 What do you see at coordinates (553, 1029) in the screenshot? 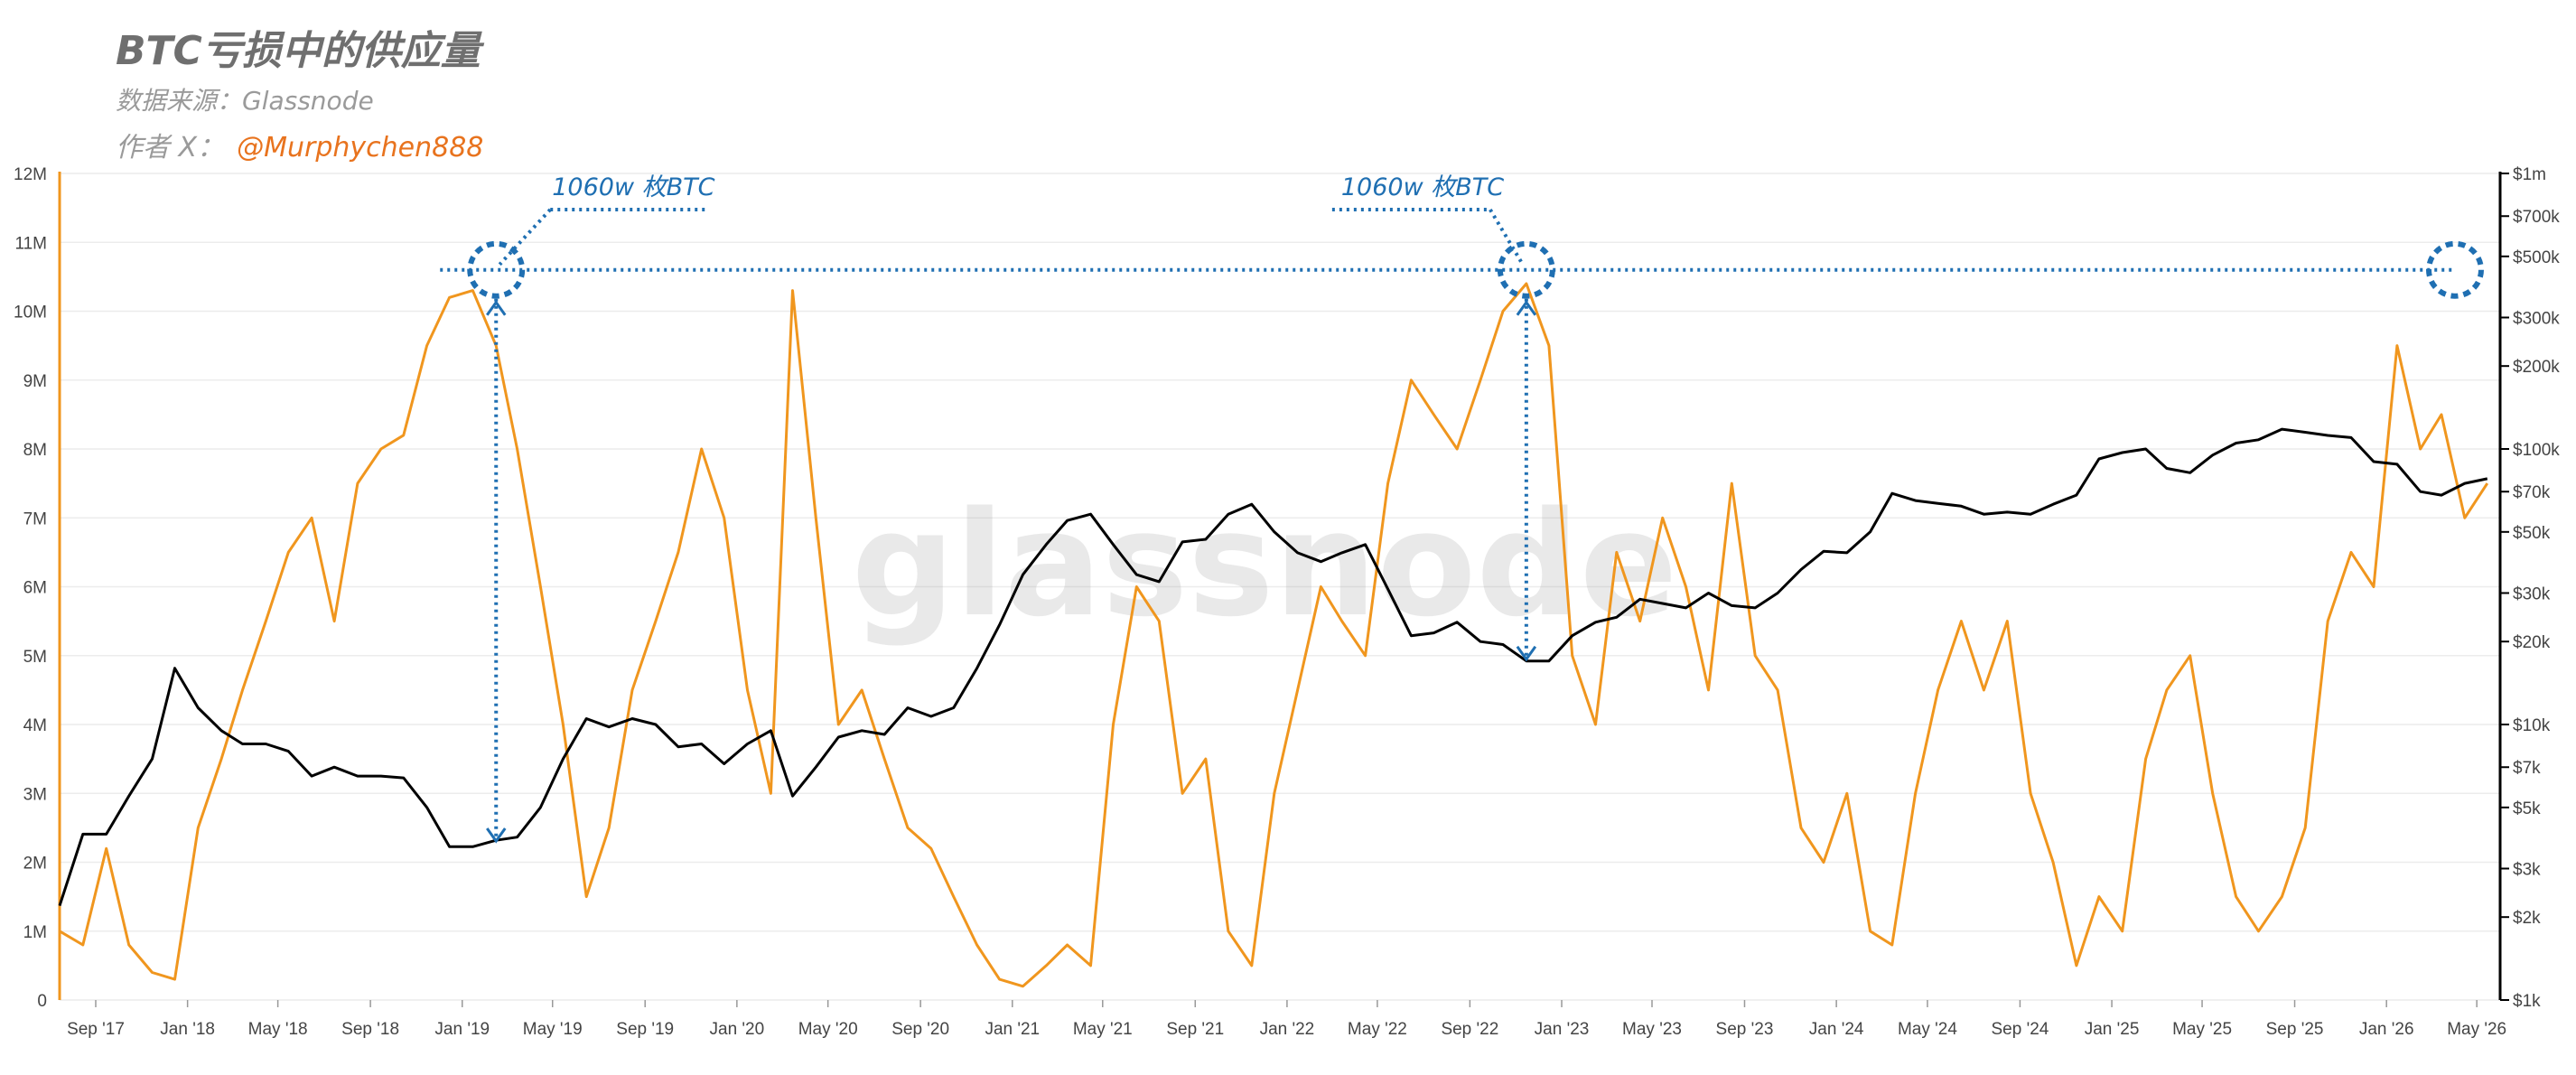
I see `x-tick-label: May '19` at bounding box center [553, 1029].